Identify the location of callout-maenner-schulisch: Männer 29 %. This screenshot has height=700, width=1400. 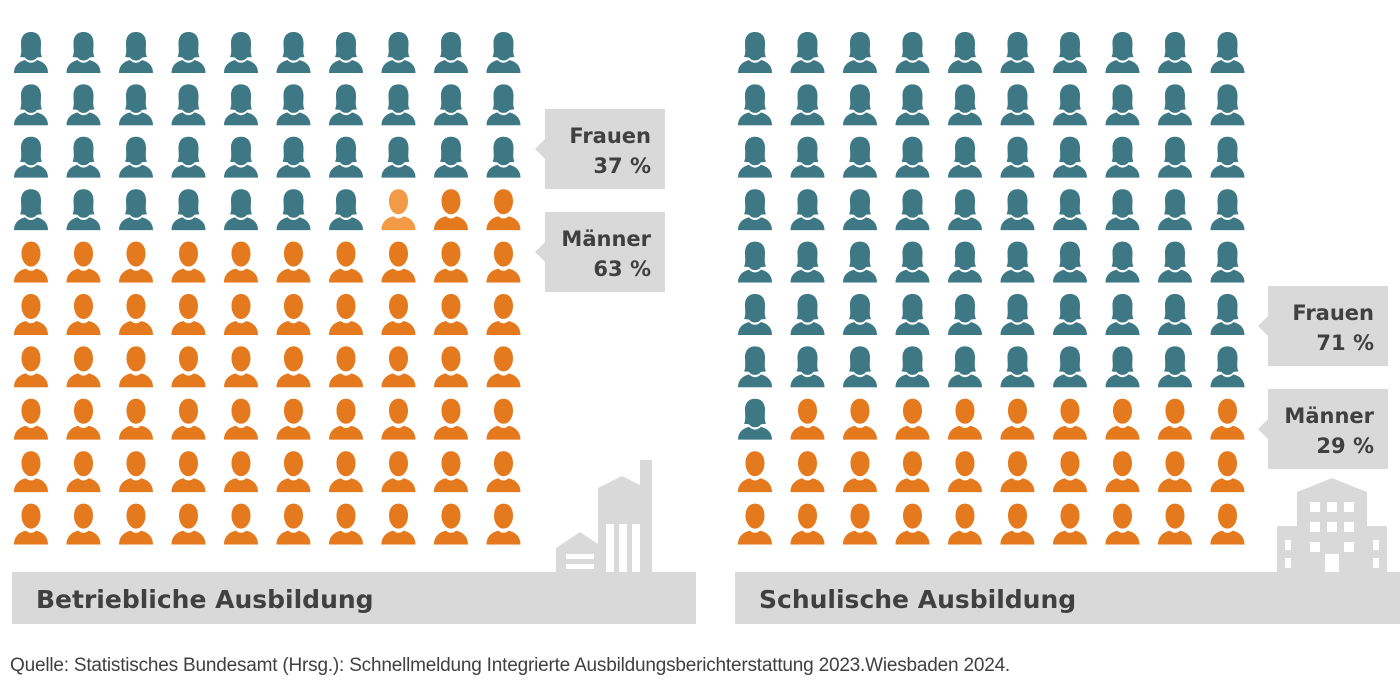
(1323, 429).